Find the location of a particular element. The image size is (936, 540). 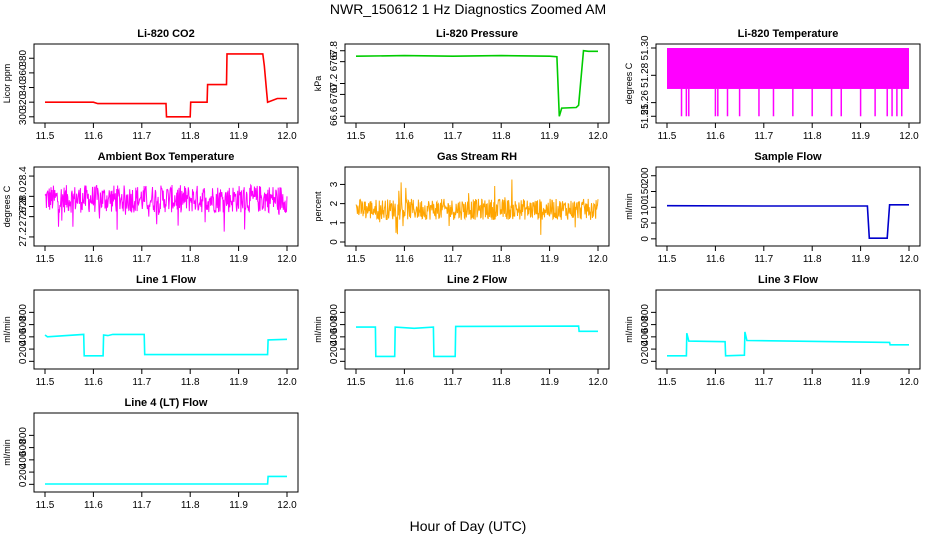

y-tick-label: 3 is located at coordinates (334, 184).